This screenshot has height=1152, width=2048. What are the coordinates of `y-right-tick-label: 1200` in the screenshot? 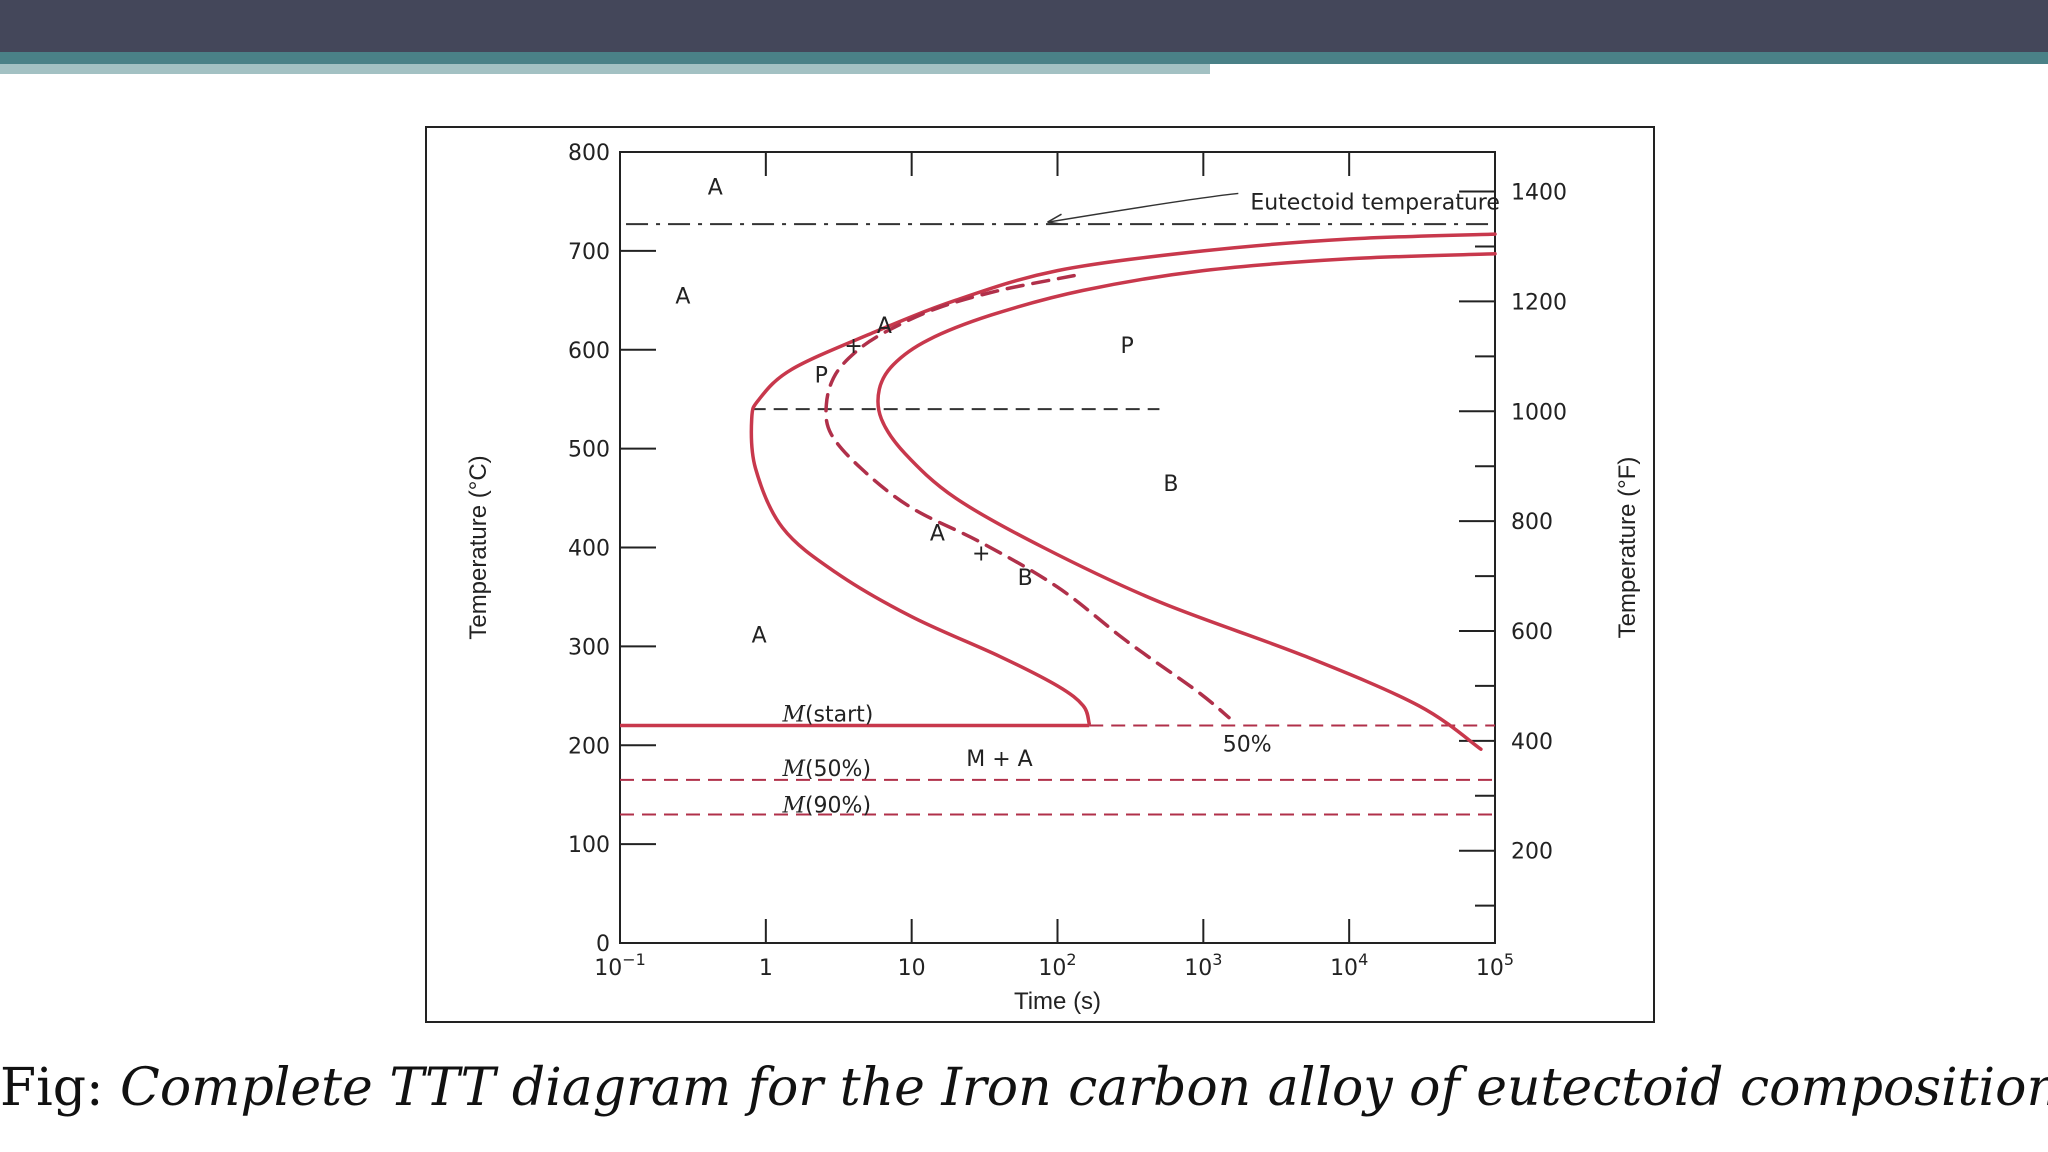 It's located at (1539, 302).